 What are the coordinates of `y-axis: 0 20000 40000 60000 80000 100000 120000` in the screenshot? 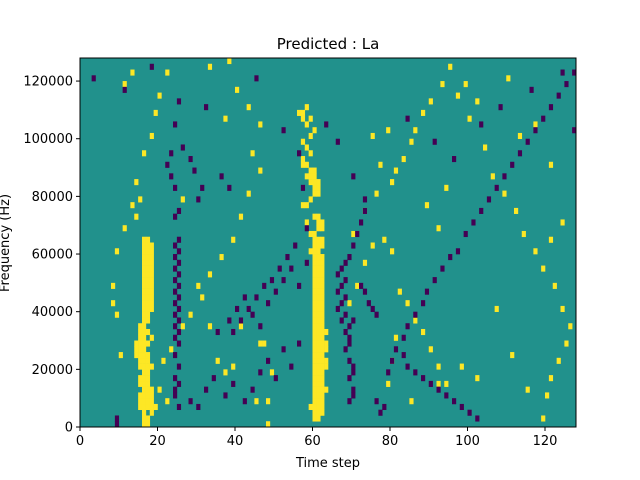 It's located at (51, 255).